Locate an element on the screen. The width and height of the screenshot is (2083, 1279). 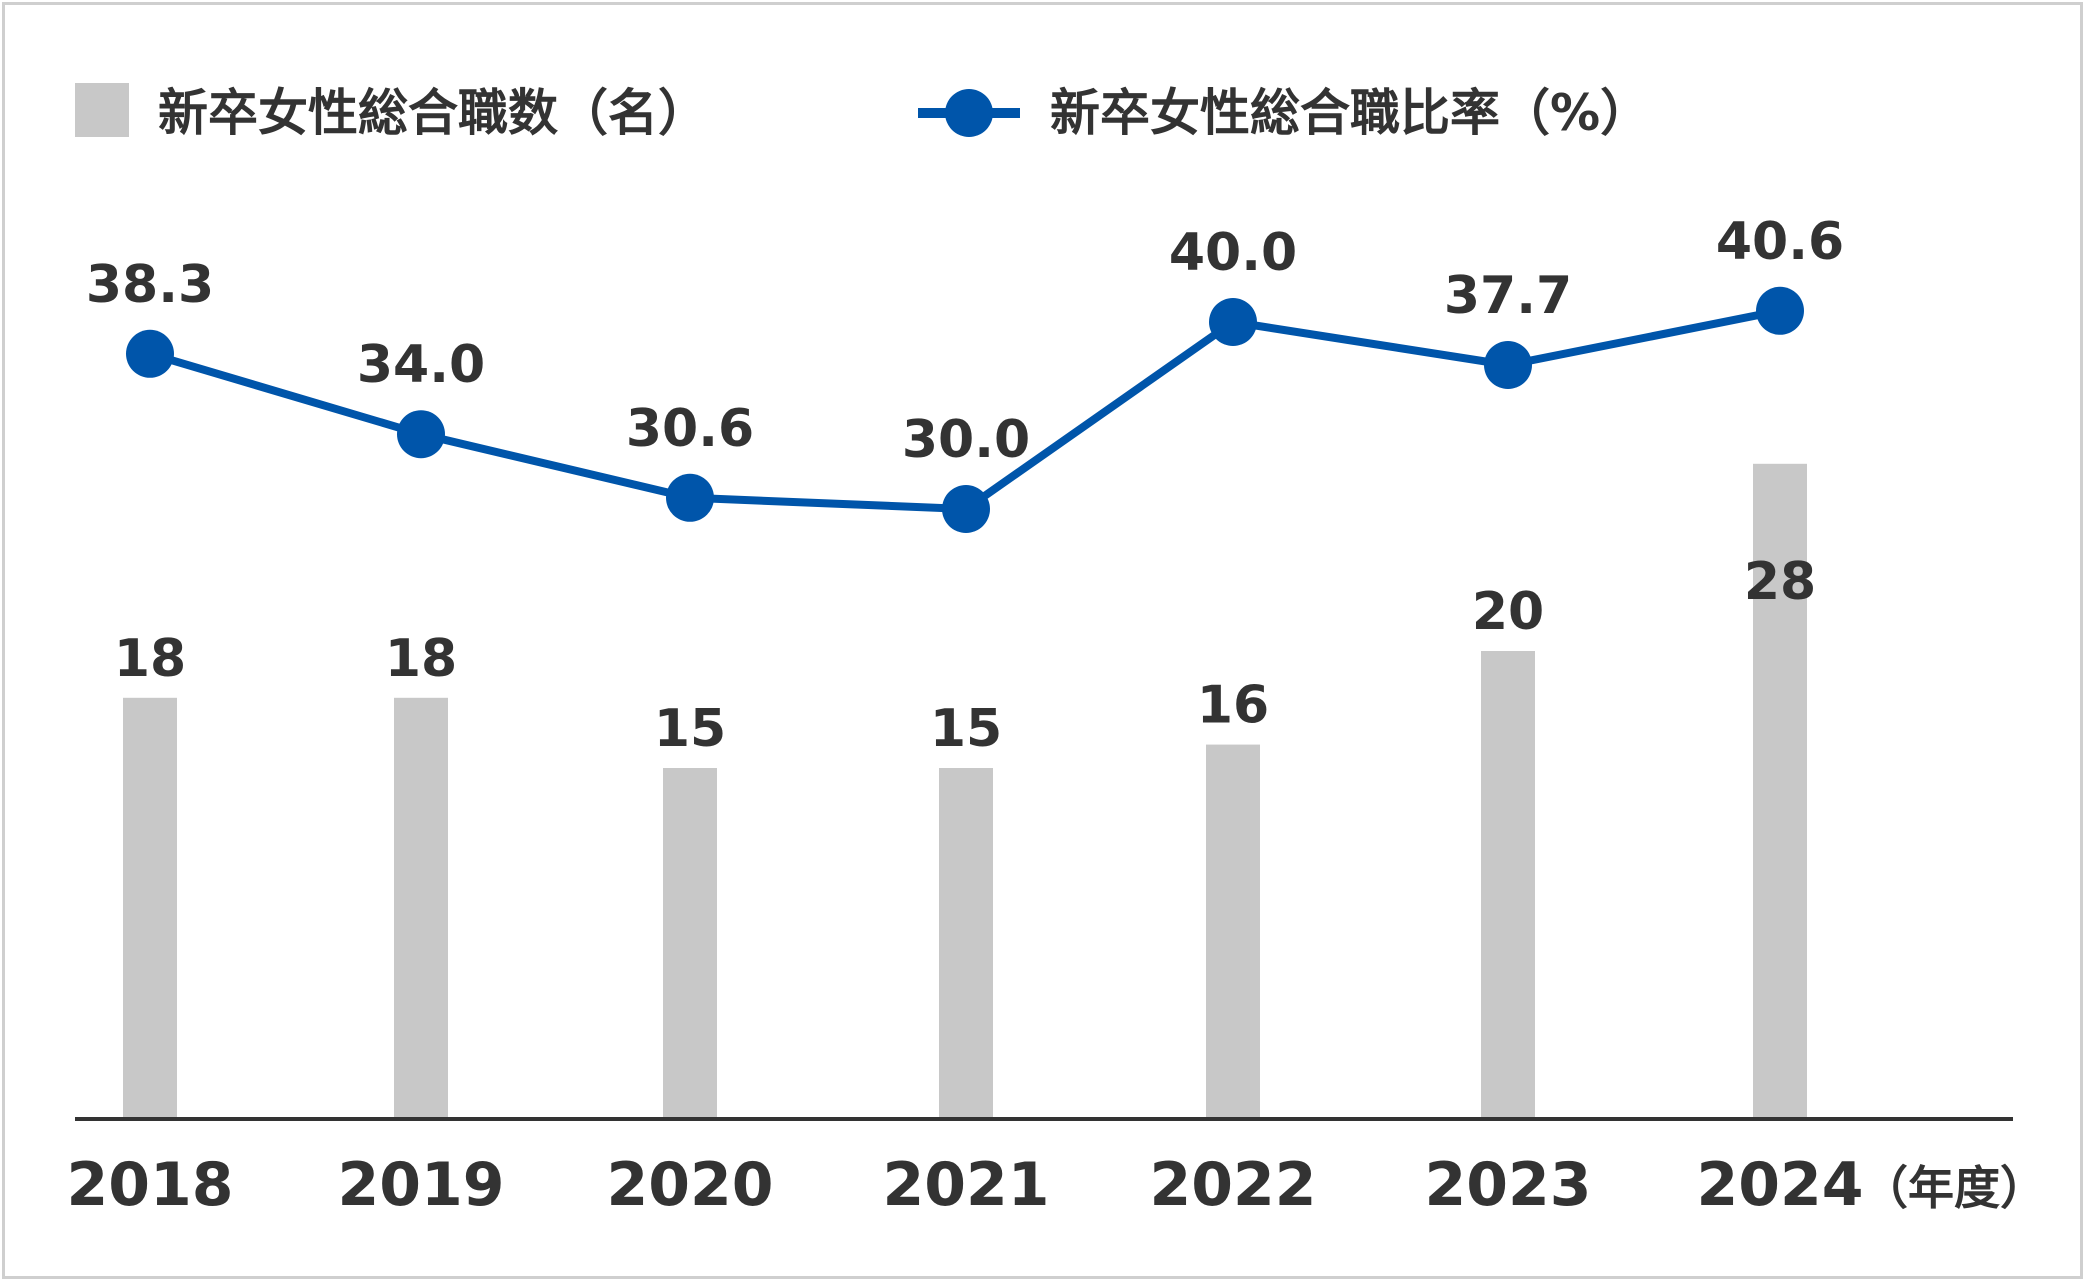
line-value-label: 30.0 is located at coordinates (966, 440).